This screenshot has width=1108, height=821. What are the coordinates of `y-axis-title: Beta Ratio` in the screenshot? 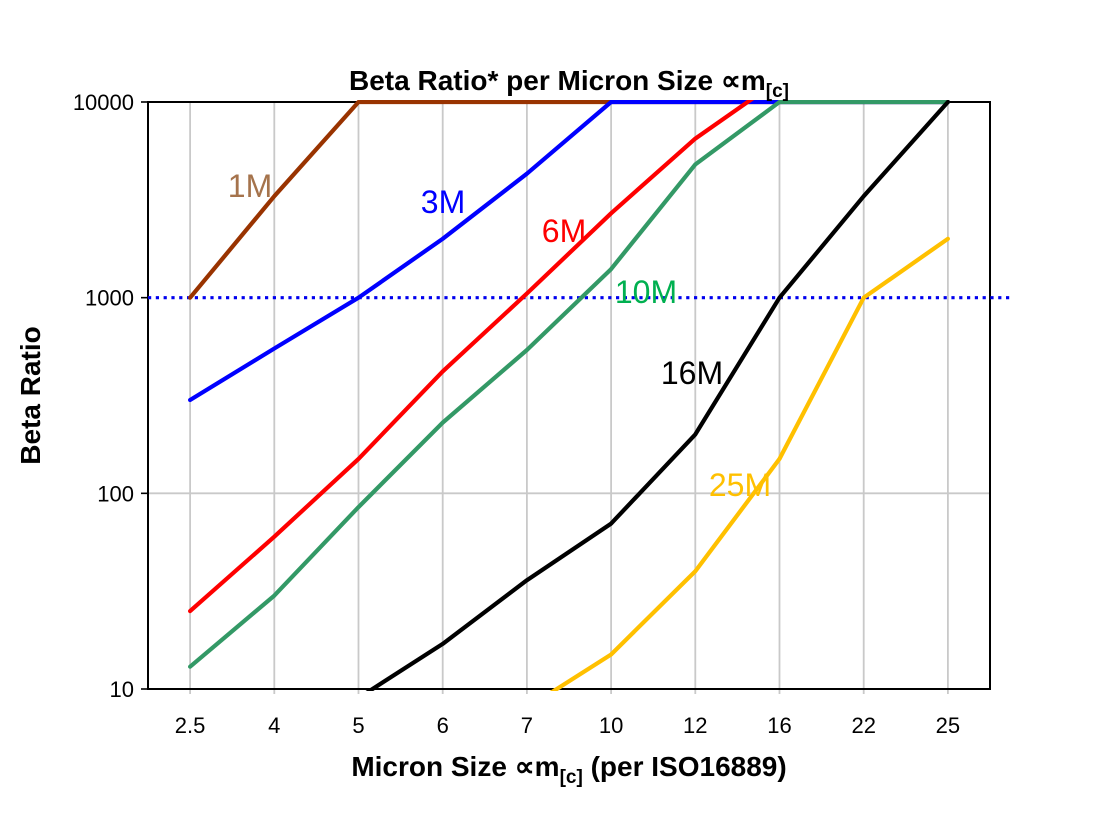 It's located at (30, 395).